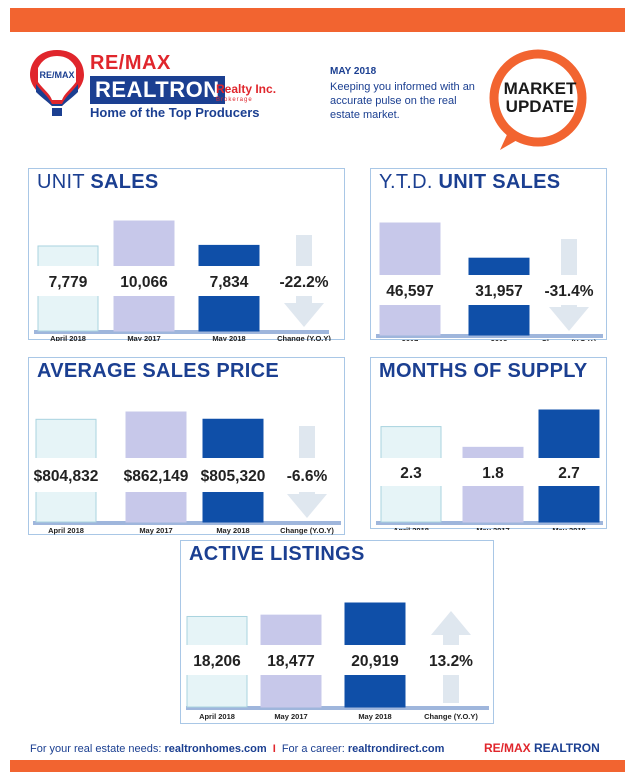 This screenshot has height=780, width=635. I want to click on footer-brand: RE/MAX REALTRON, so click(542, 748).